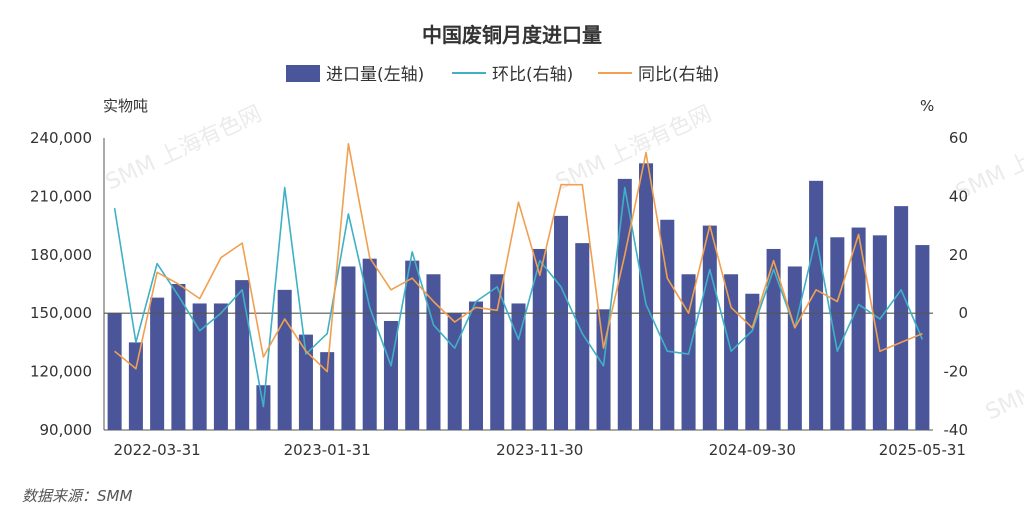  I want to click on left-tick-label: 120,000, so click(61, 372).